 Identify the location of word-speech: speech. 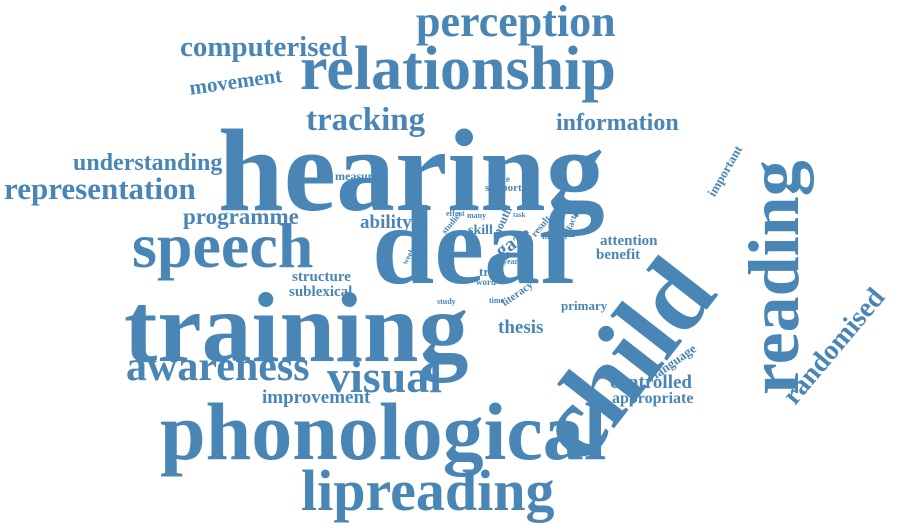
(223, 245).